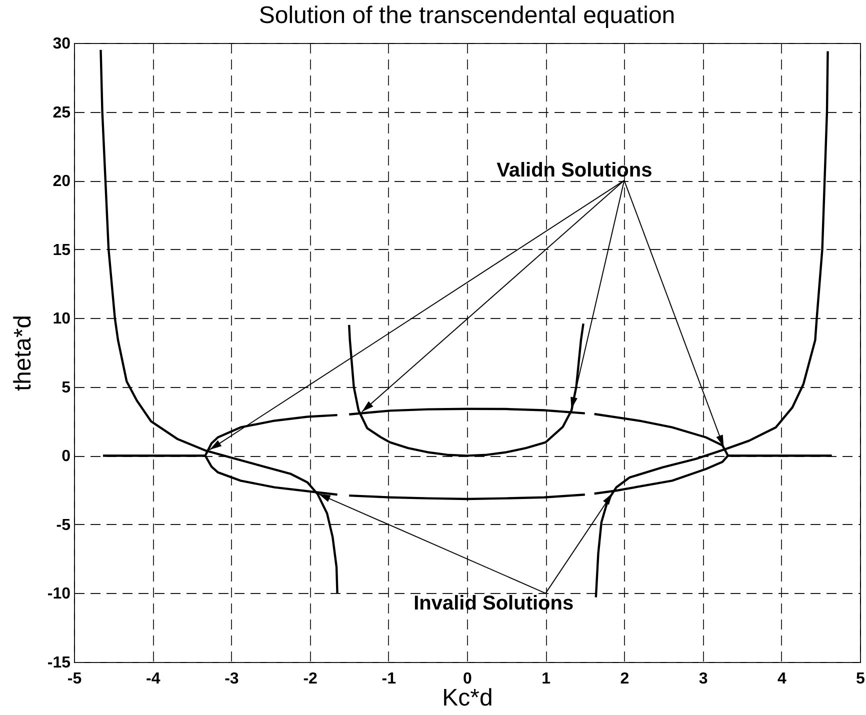 Image resolution: width=866 pixels, height=715 pixels. What do you see at coordinates (61, 250) in the screenshot?
I see `y-tick-label: 15` at bounding box center [61, 250].